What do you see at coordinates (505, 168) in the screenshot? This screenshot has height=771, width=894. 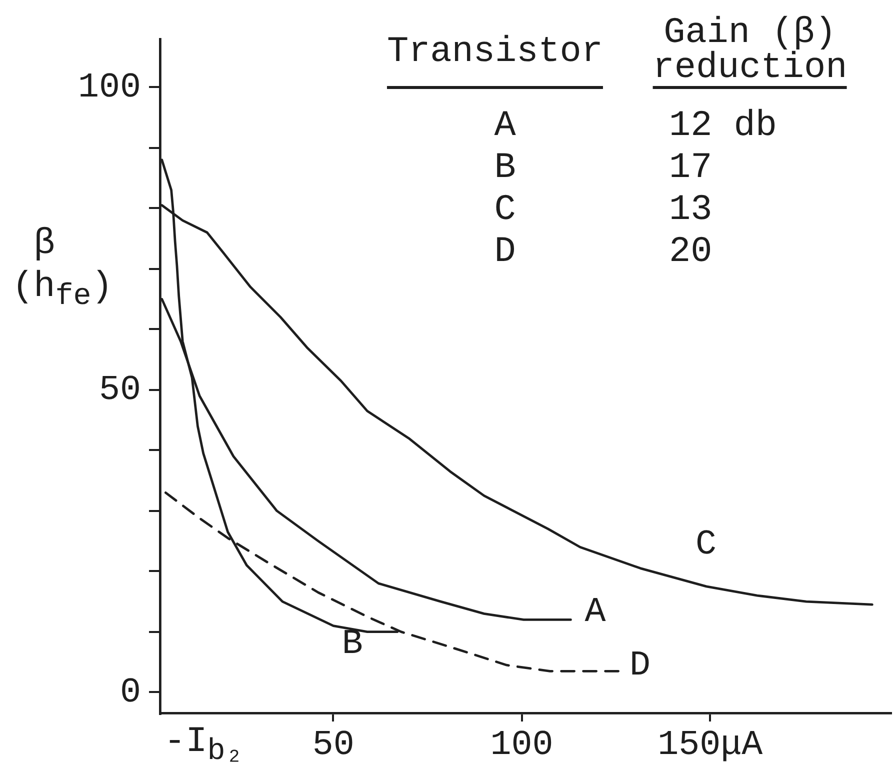 I see `annotation: B` at bounding box center [505, 168].